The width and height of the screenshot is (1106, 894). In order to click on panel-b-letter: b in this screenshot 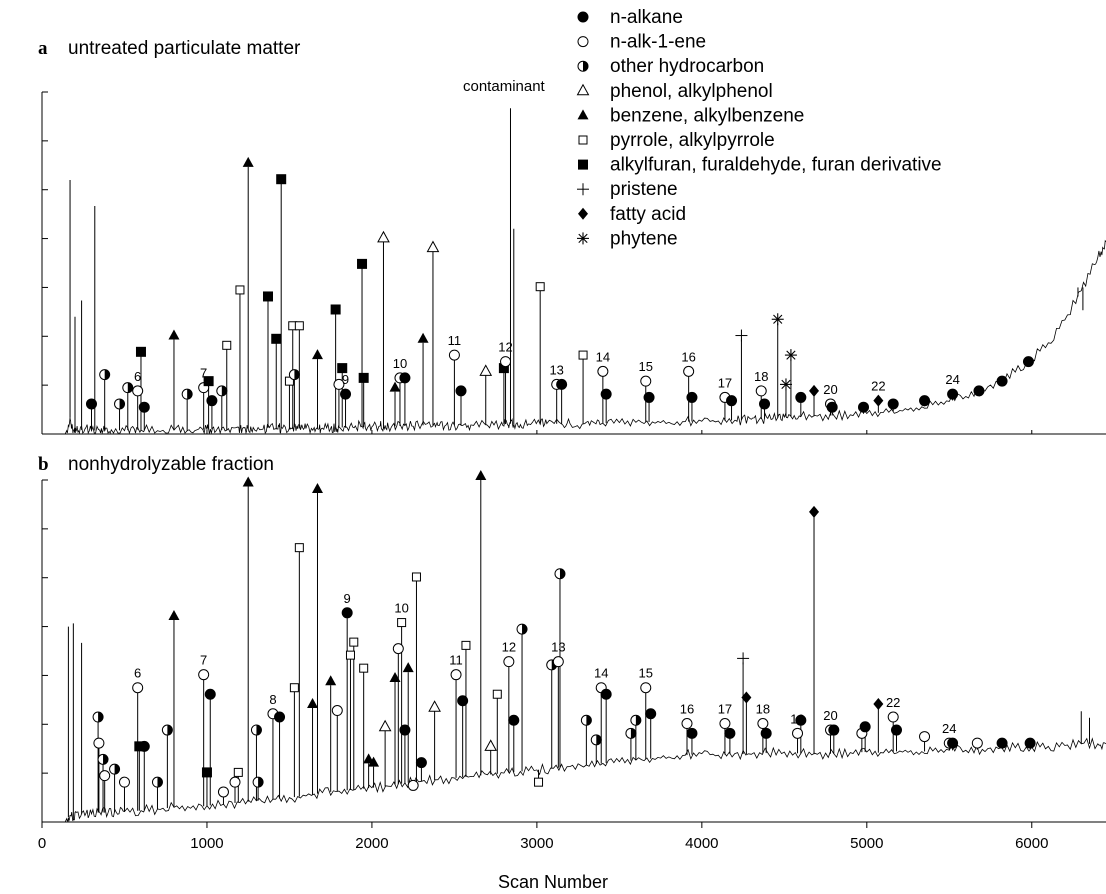, I will do `click(43, 464)`.